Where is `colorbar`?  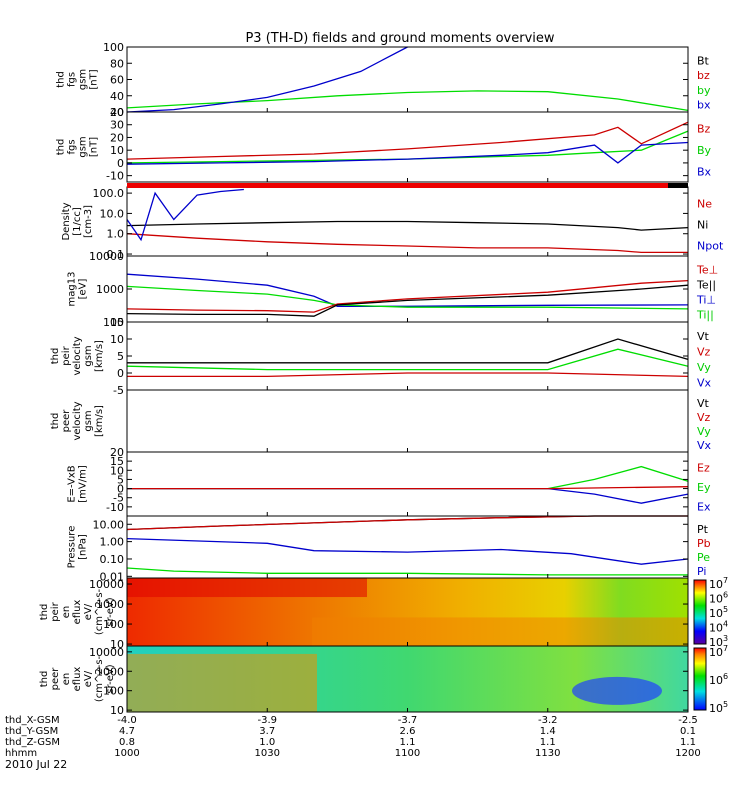 colorbar is located at coordinates (700, 612).